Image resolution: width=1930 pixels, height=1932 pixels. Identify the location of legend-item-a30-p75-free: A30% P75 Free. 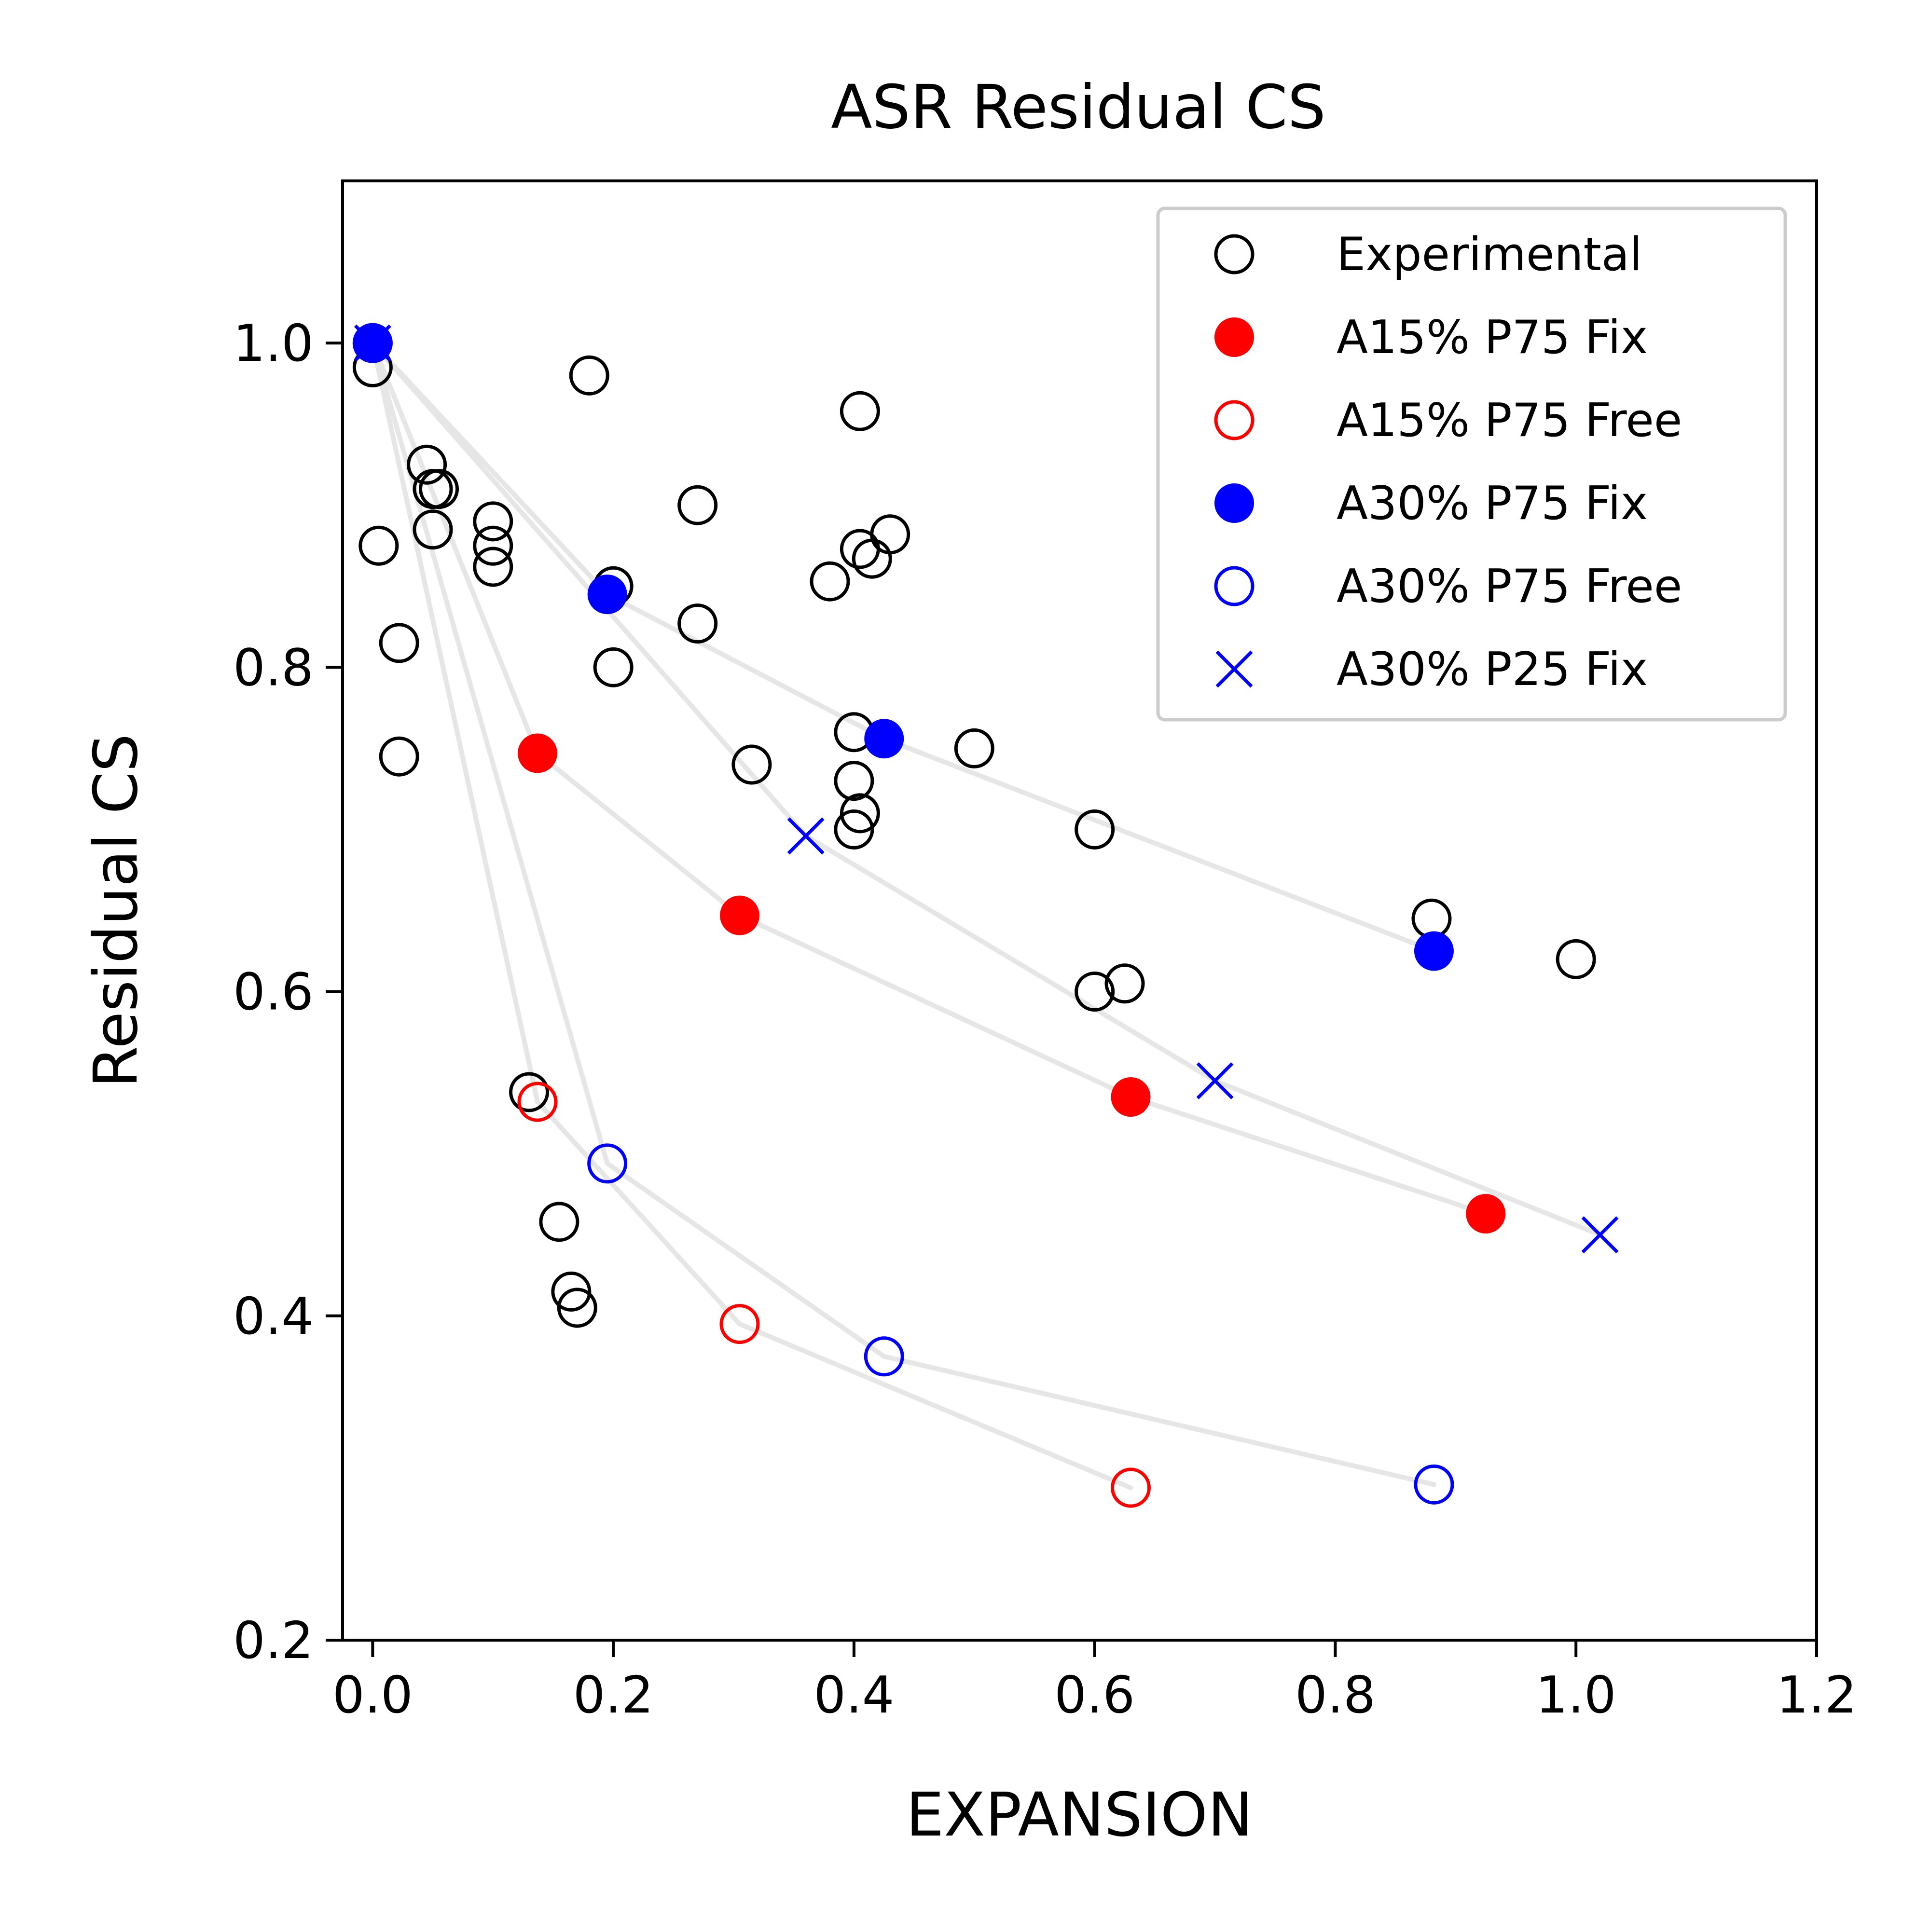
(1448, 587).